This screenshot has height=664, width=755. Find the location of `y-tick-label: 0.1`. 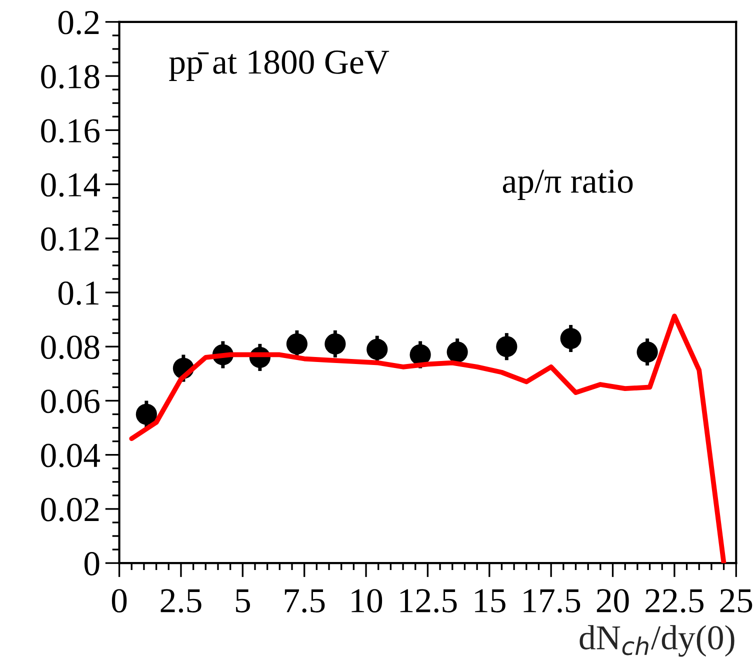

y-tick-label: 0.1 is located at coordinates (78, 293).